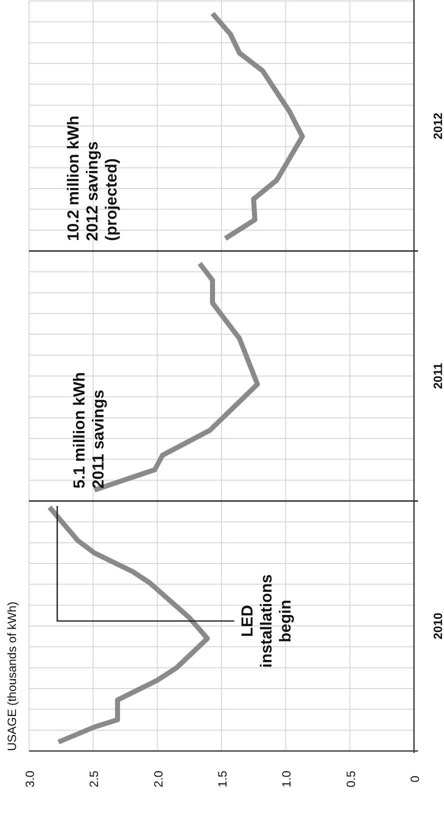  What do you see at coordinates (351, 779) in the screenshot?
I see `x-tick-label: 0.5` at bounding box center [351, 779].